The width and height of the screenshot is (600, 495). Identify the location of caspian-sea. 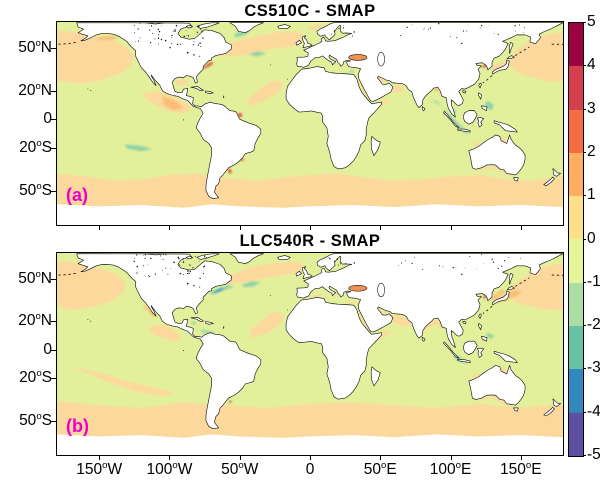
(381, 290).